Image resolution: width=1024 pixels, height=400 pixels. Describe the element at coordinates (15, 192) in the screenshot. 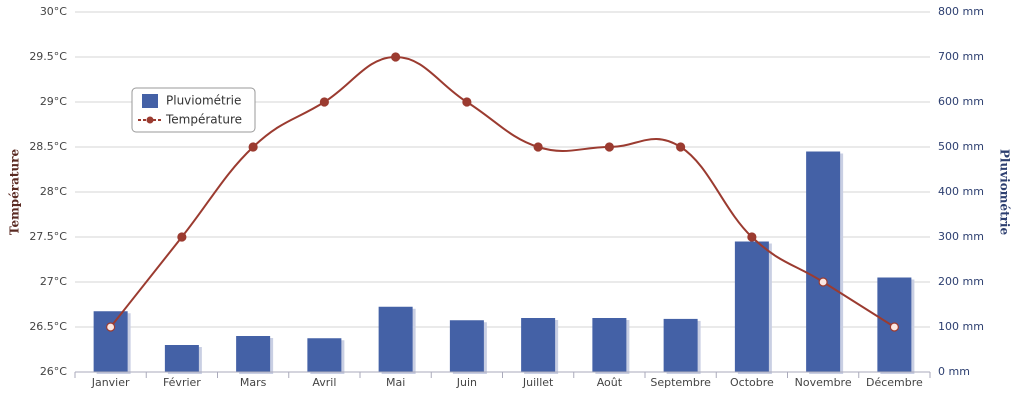

I see `y-axis-title: Température` at that location.